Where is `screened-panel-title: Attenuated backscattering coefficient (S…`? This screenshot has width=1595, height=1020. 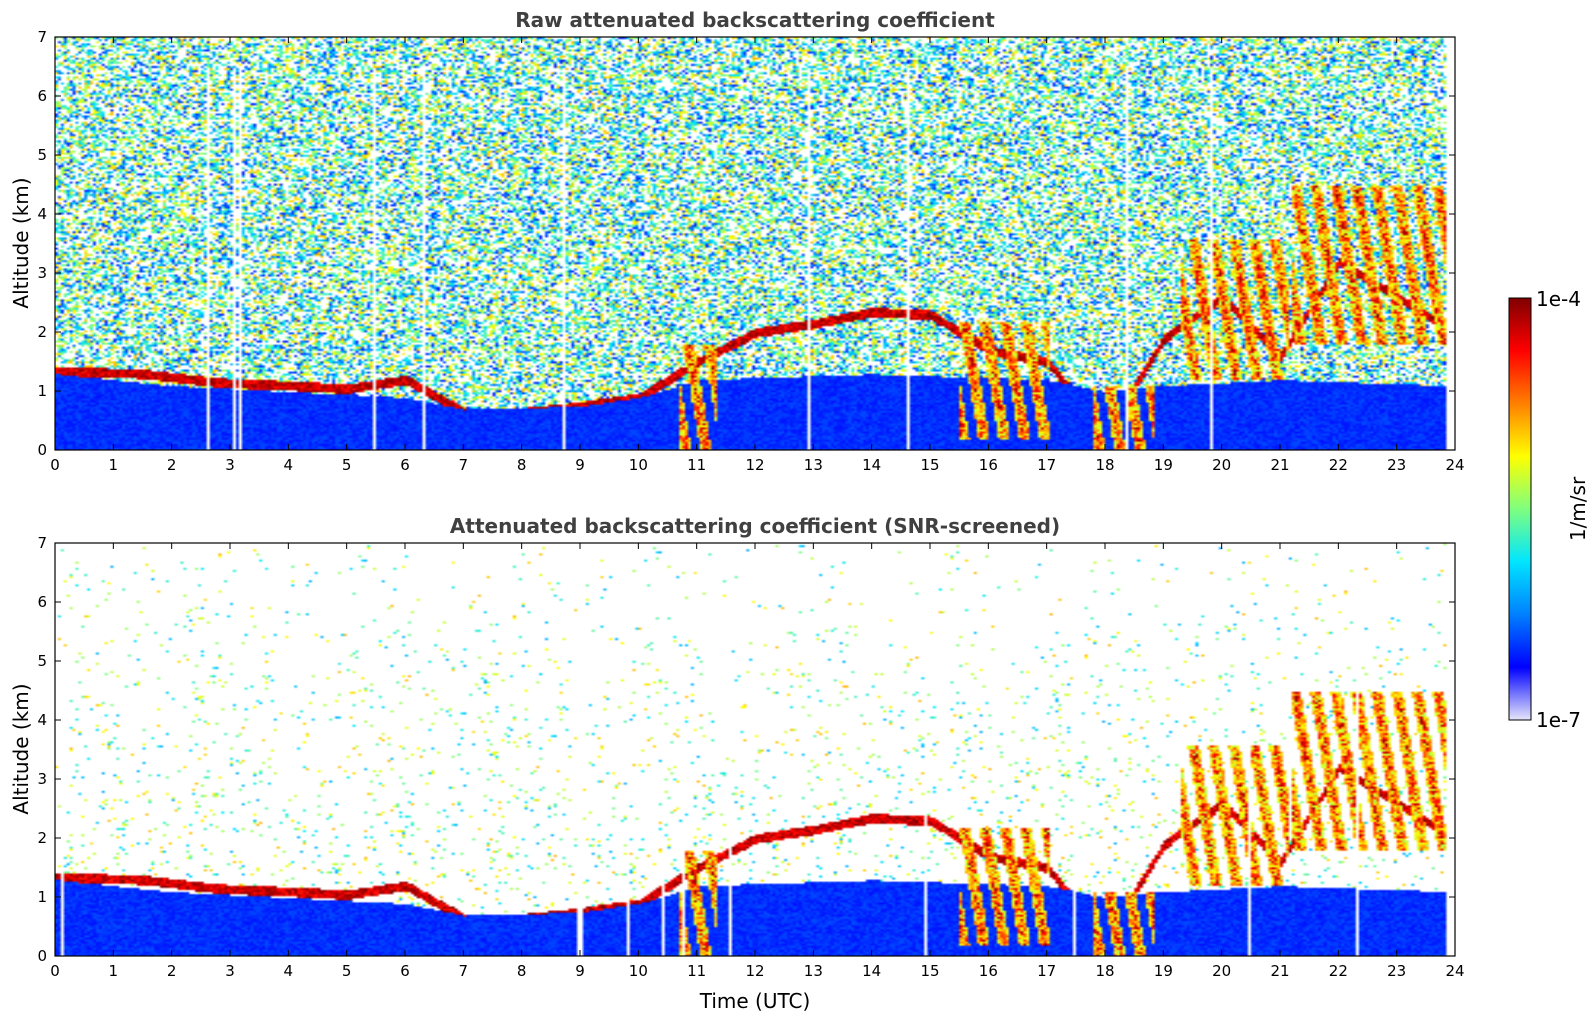 screened-panel-title: Attenuated backscattering coefficient (S… is located at coordinates (755, 526).